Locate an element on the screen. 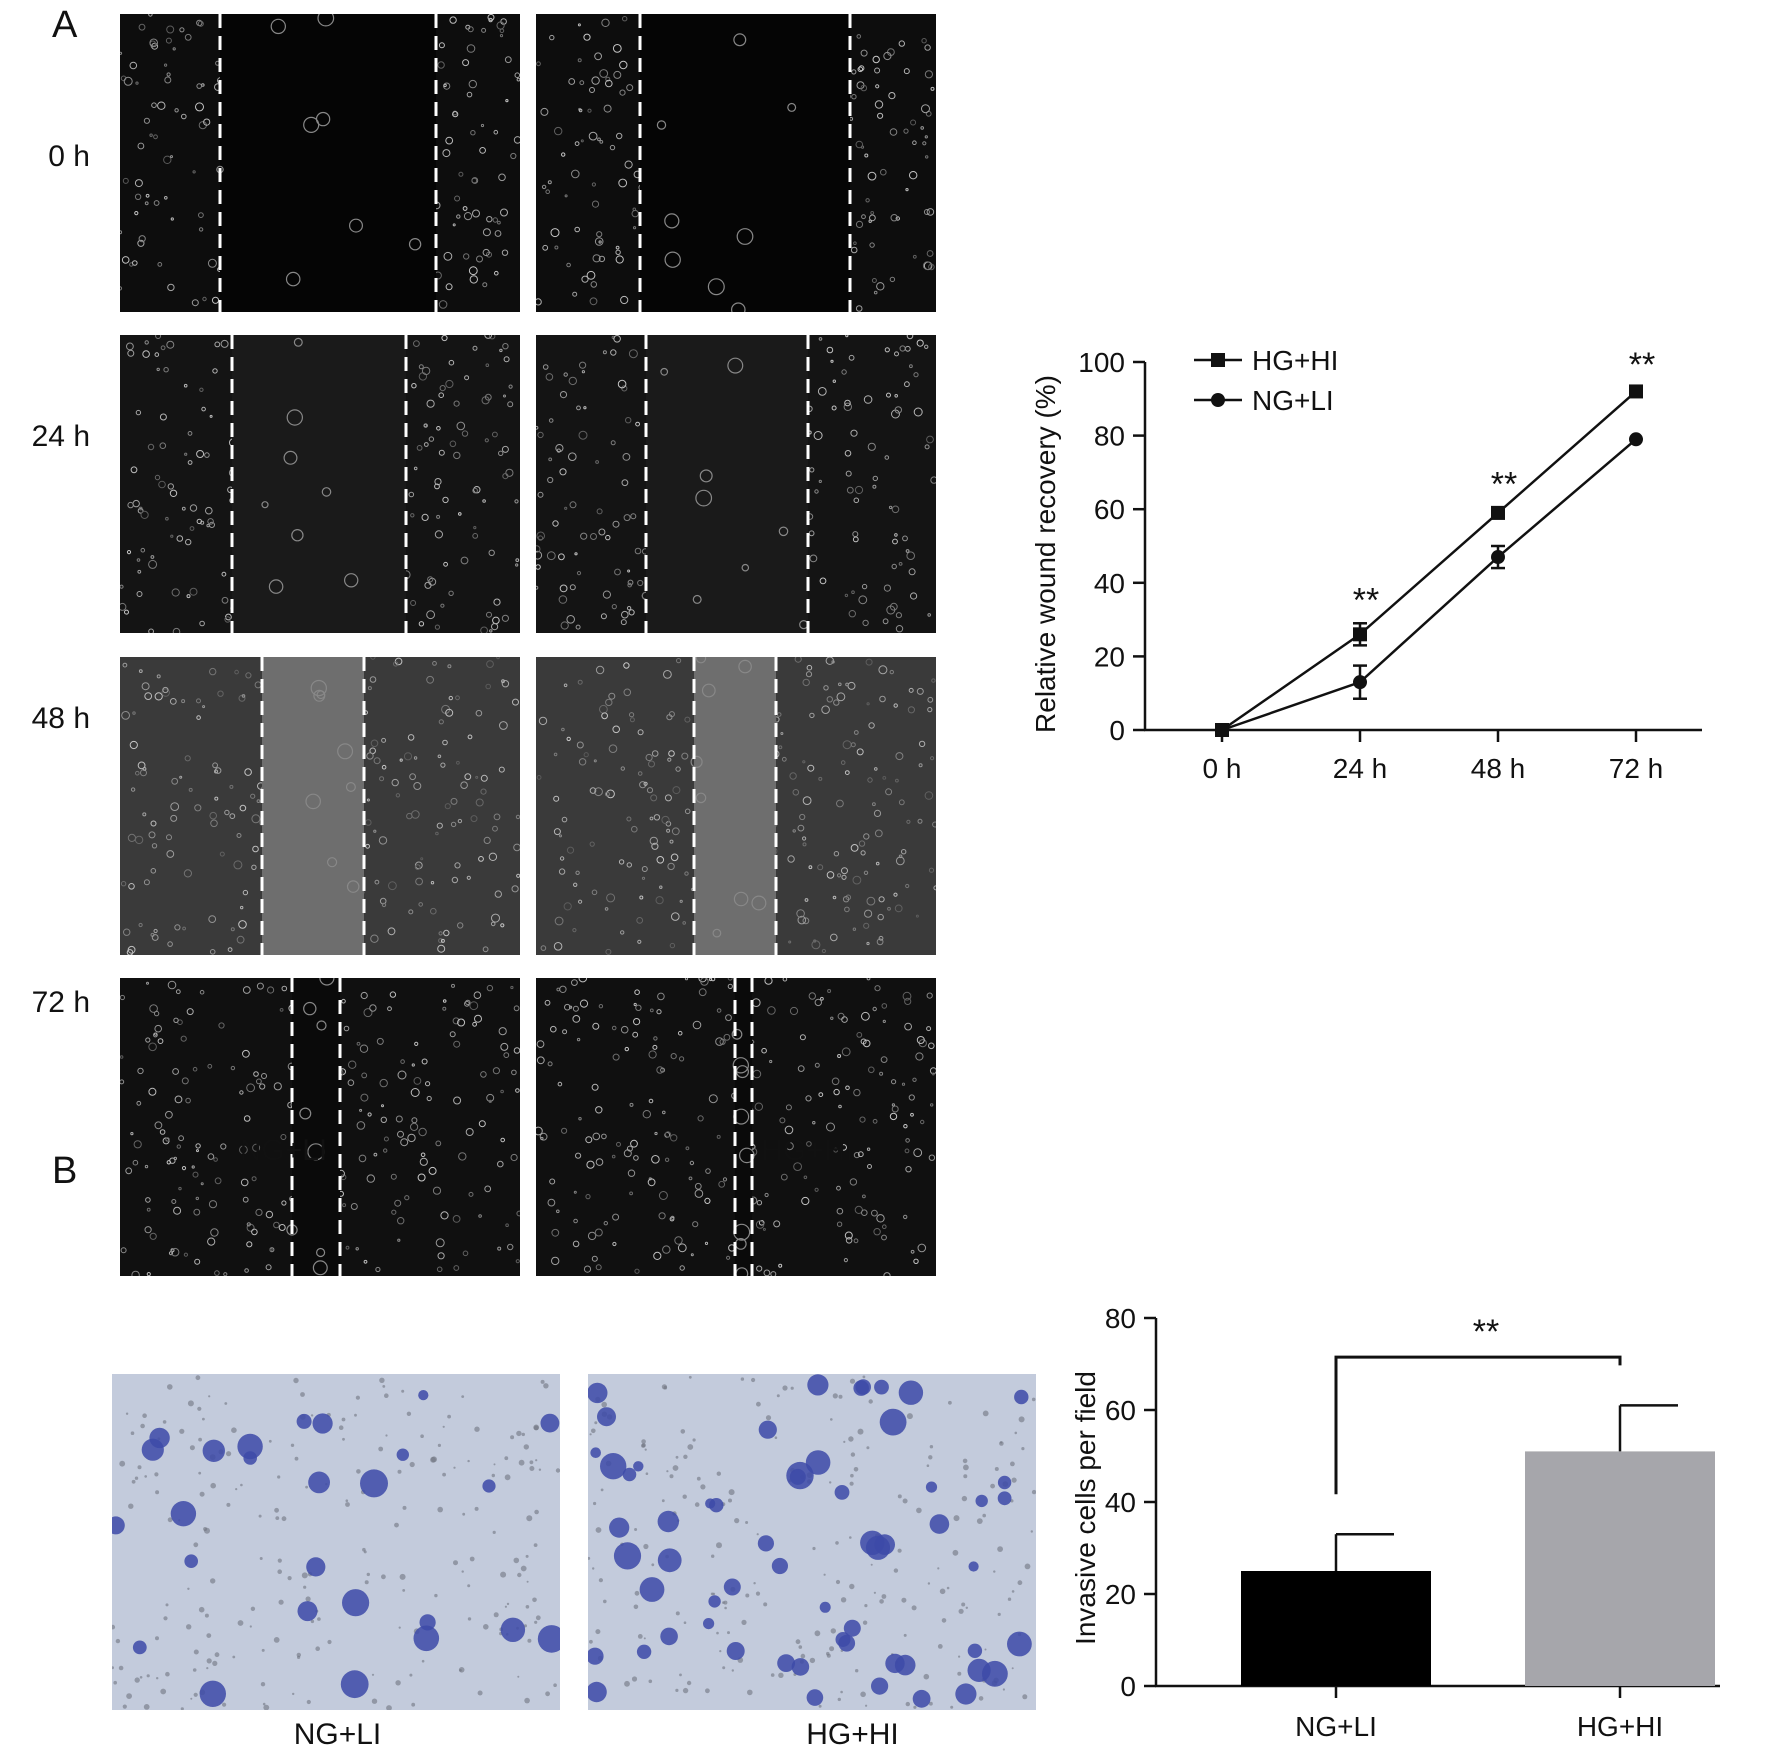 Image resolution: width=1773 pixels, height=1752 pixels. column-label-hg-hi-a: HG+HI is located at coordinates (807, 1150).